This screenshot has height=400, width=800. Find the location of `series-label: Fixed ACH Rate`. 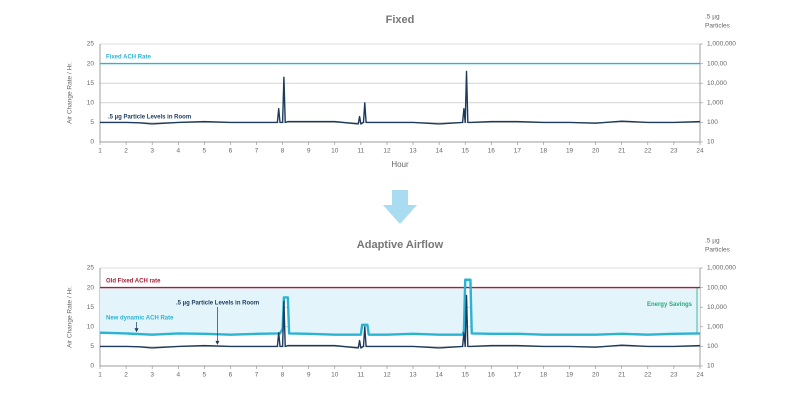

series-label: Fixed ACH Rate is located at coordinates (128, 58).